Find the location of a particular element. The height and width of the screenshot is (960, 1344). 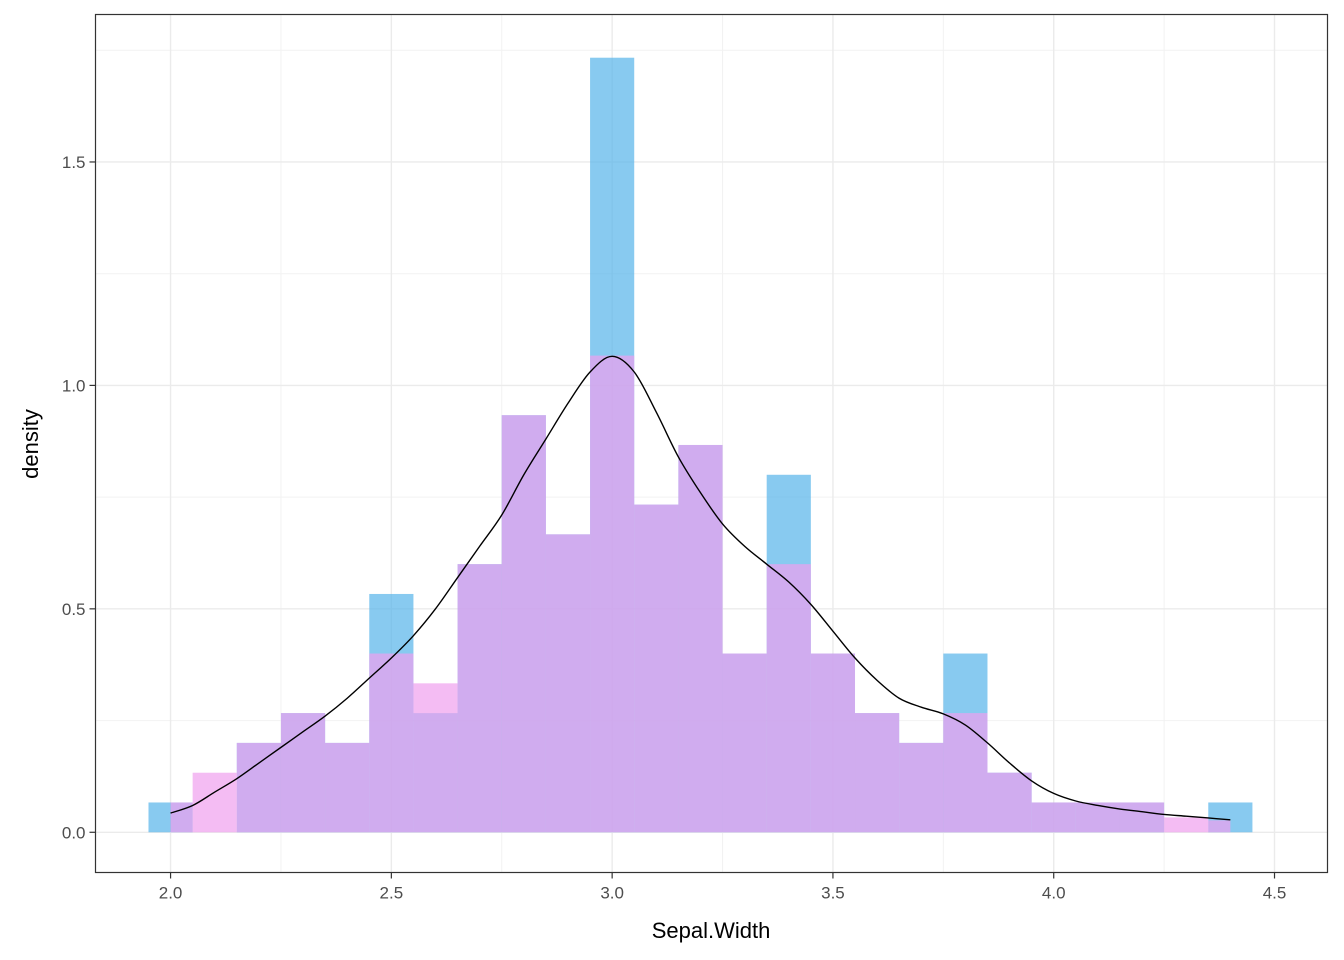

x-tick-label: 2.5 is located at coordinates (392, 893).